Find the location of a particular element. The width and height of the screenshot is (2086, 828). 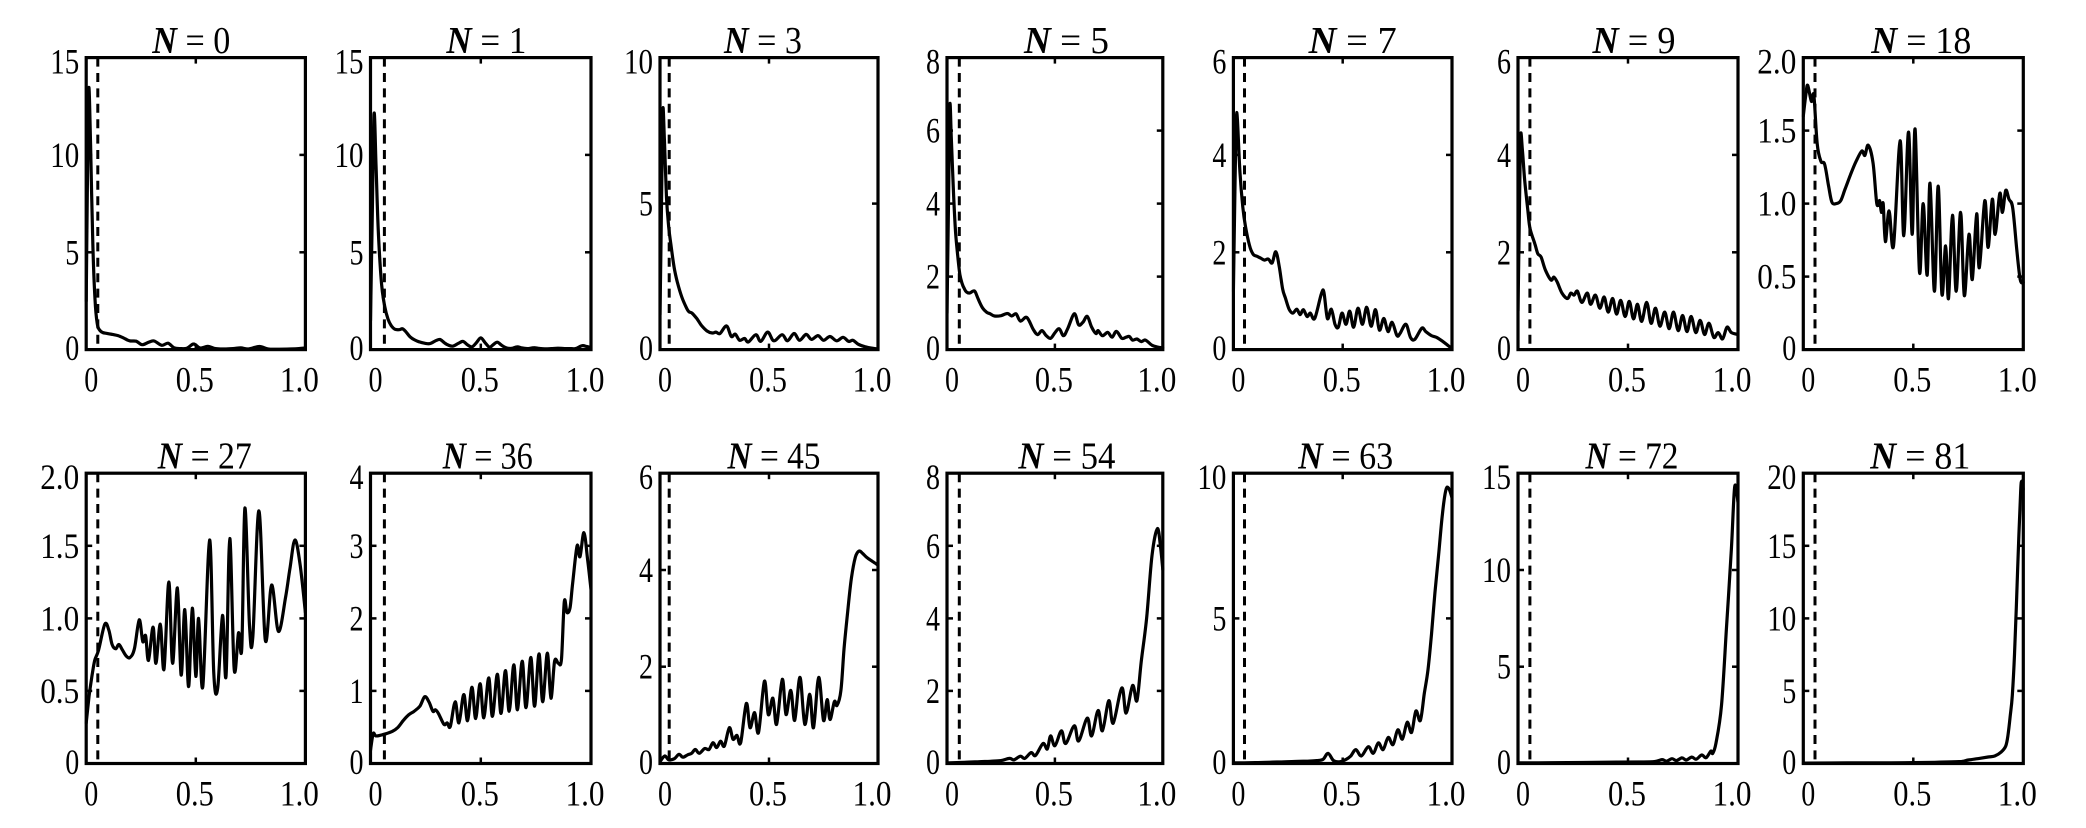

svg-text: N = 81 is located at coordinates (1919, 457).